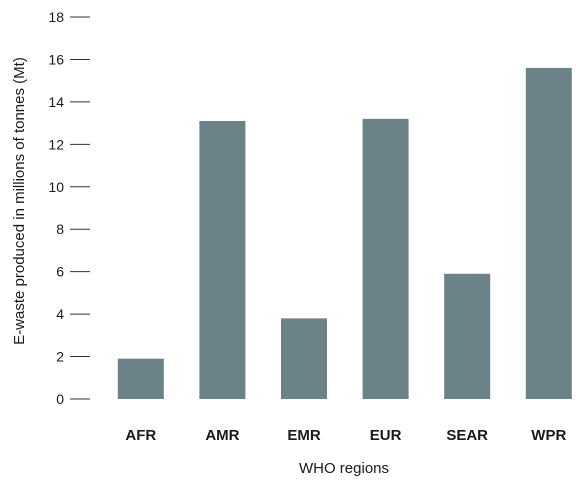 The height and width of the screenshot is (481, 576). I want to click on x-category-label: AFR, so click(140, 435).